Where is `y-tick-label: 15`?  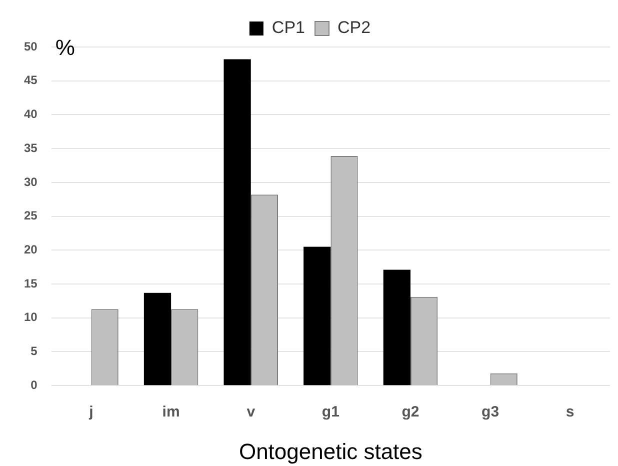 y-tick-label: 15 is located at coordinates (31, 283).